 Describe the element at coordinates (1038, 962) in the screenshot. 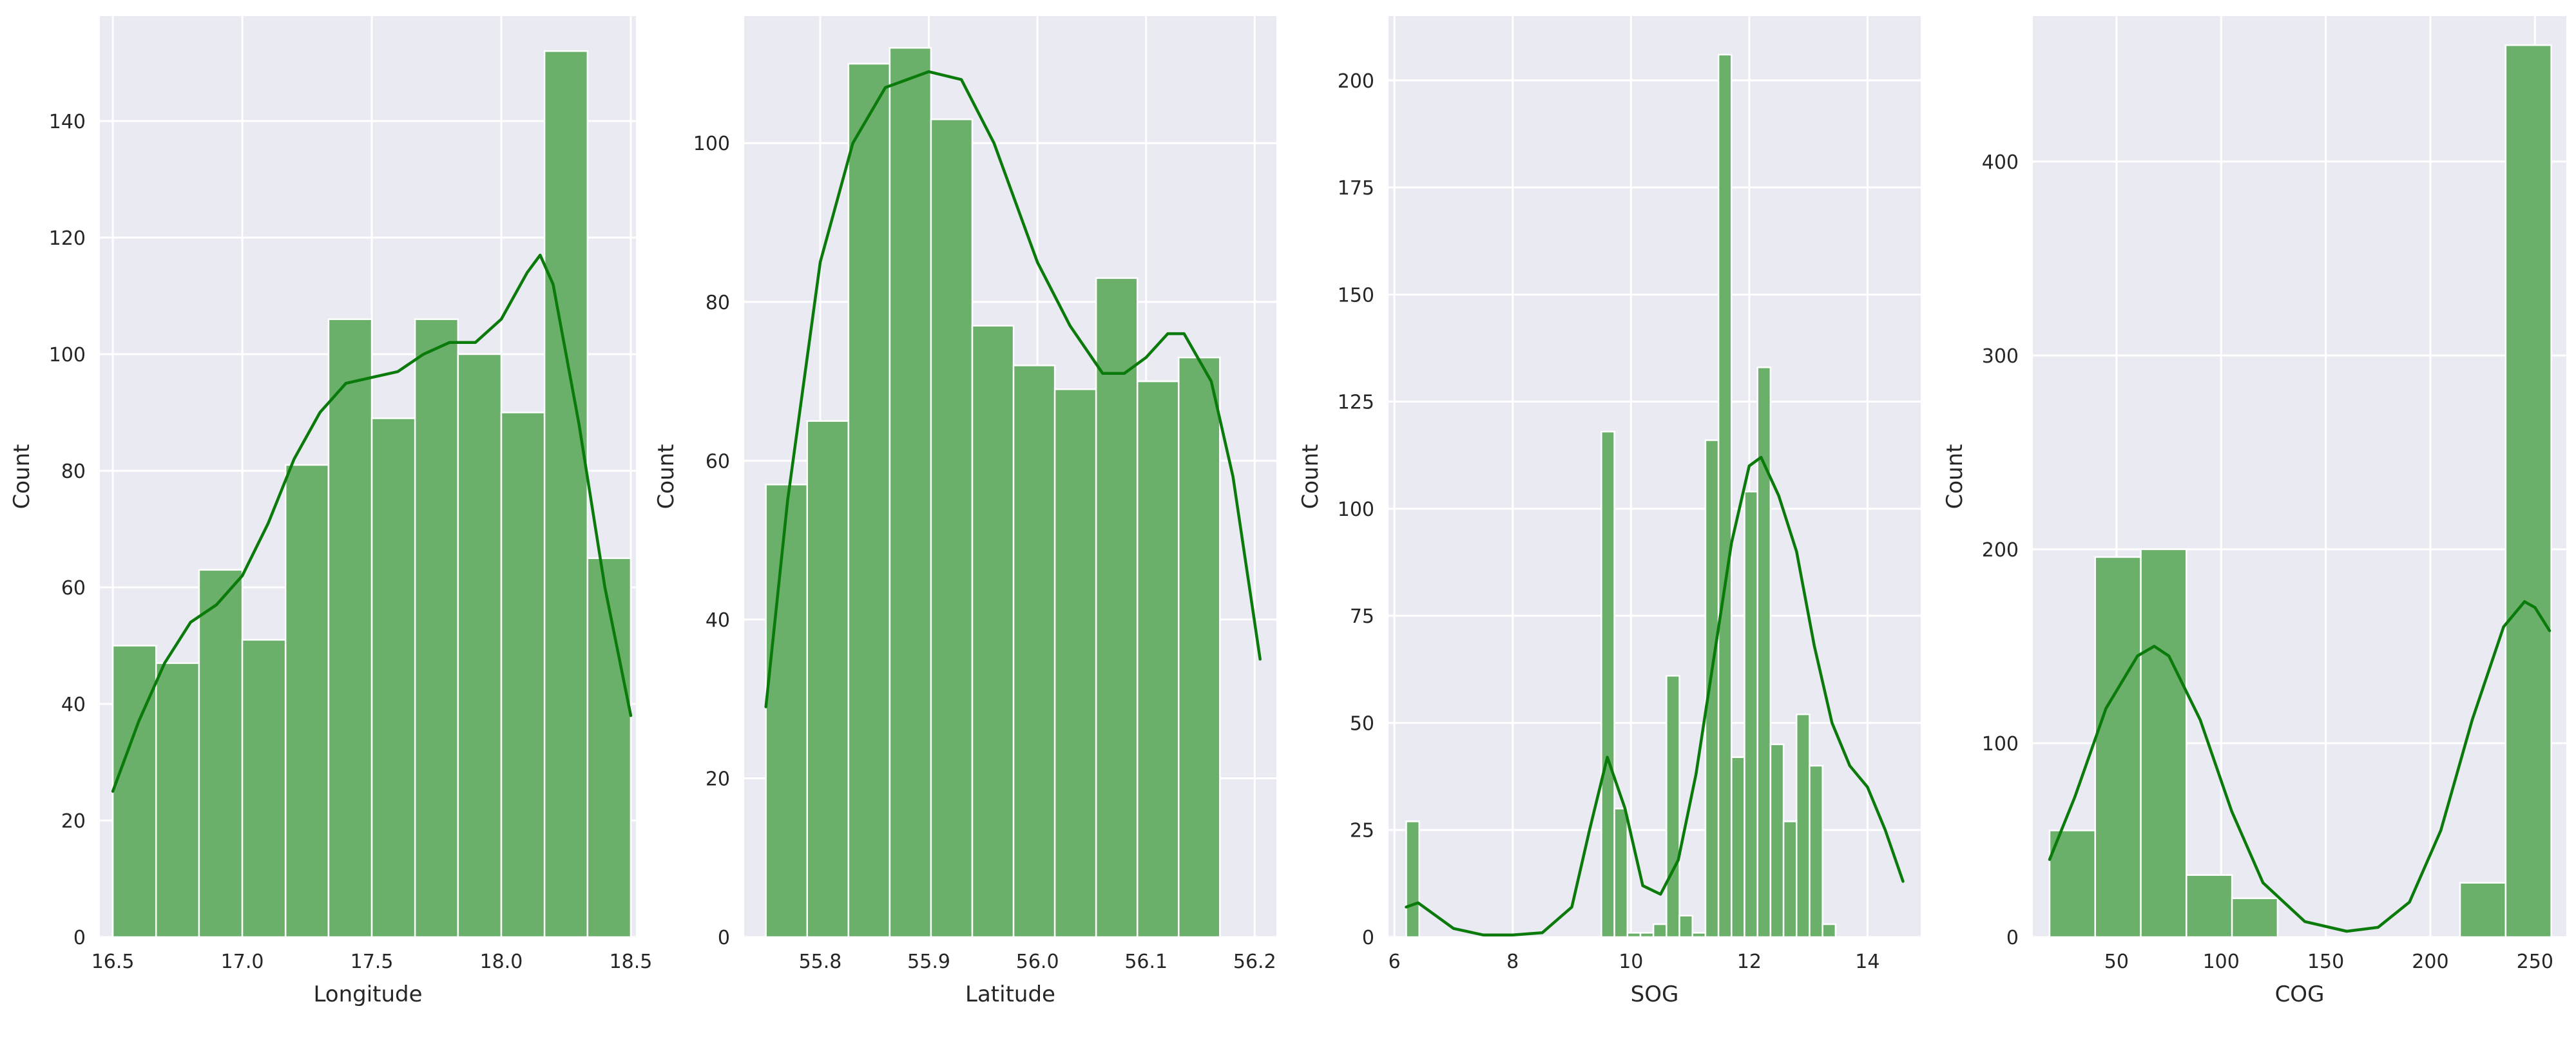

I see `x-tick-label: 56.0` at that location.